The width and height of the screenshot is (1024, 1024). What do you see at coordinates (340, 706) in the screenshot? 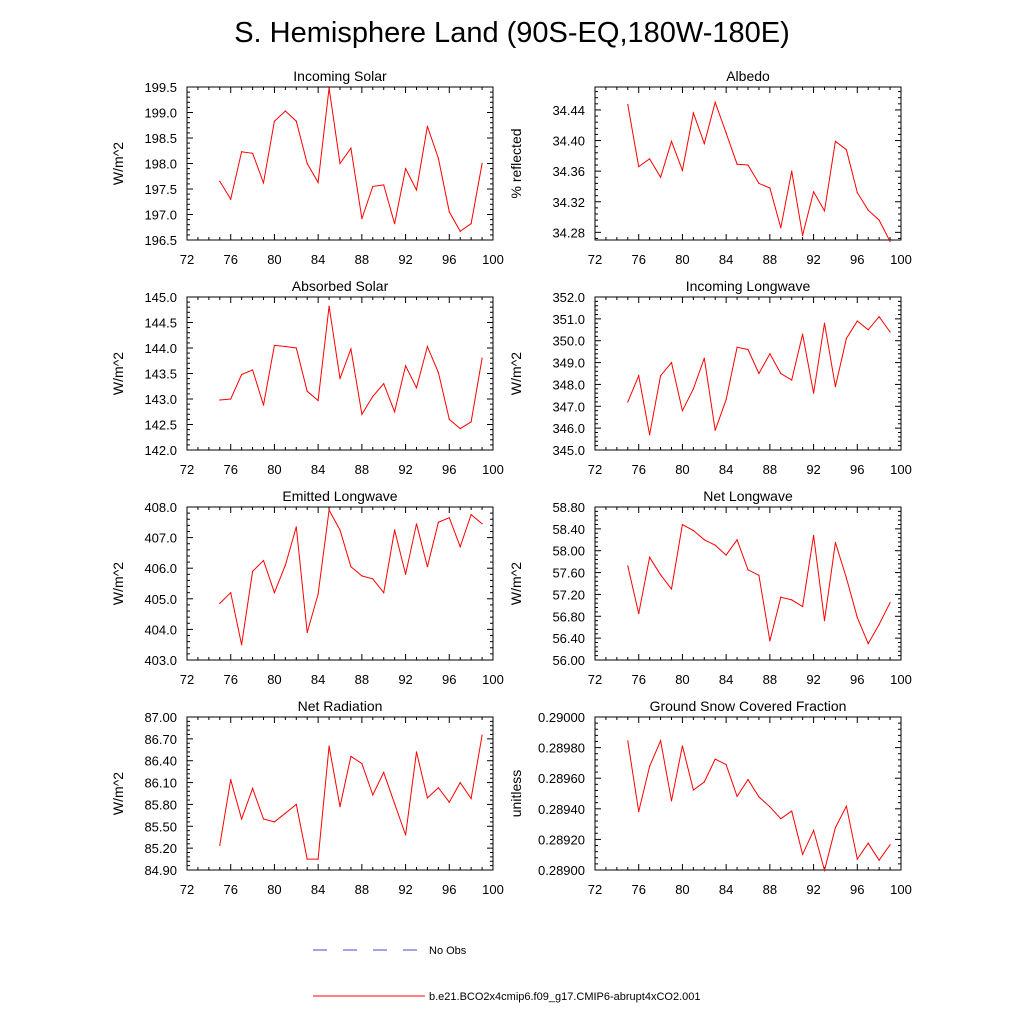
I see `panel-title: Net Radiation` at bounding box center [340, 706].